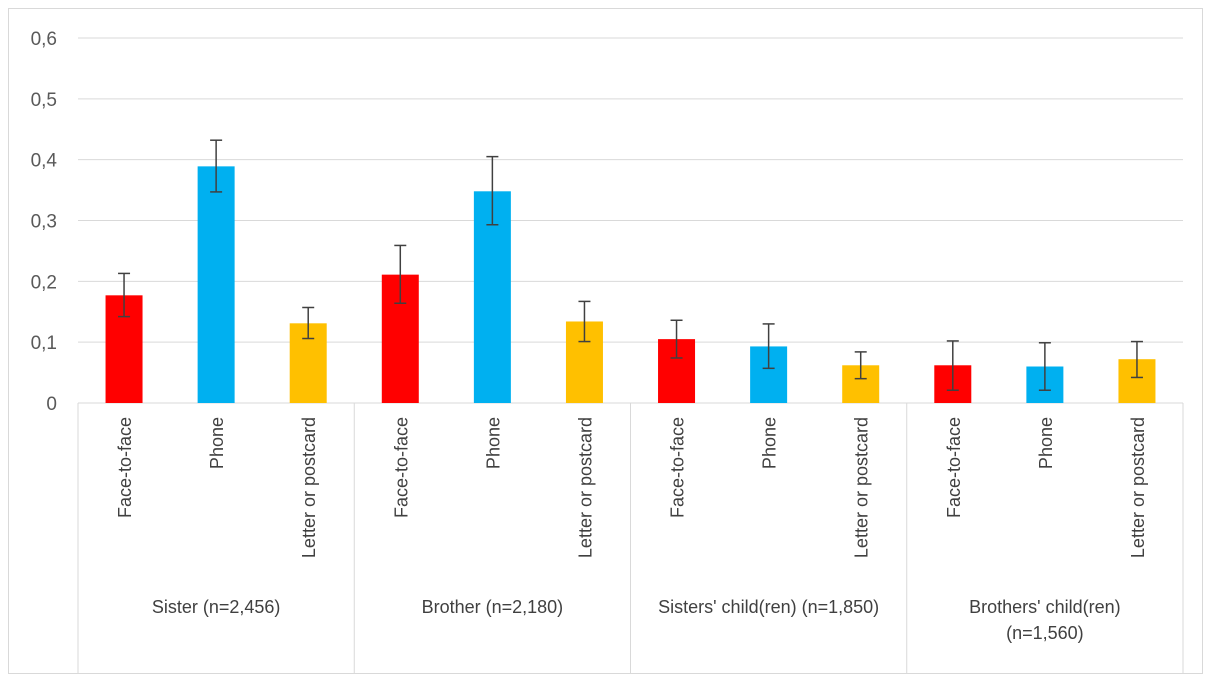 Image resolution: width=1211 pixels, height=682 pixels. What do you see at coordinates (1045, 607) in the screenshot?
I see `x-group-label: Brothers' child(ren)` at bounding box center [1045, 607].